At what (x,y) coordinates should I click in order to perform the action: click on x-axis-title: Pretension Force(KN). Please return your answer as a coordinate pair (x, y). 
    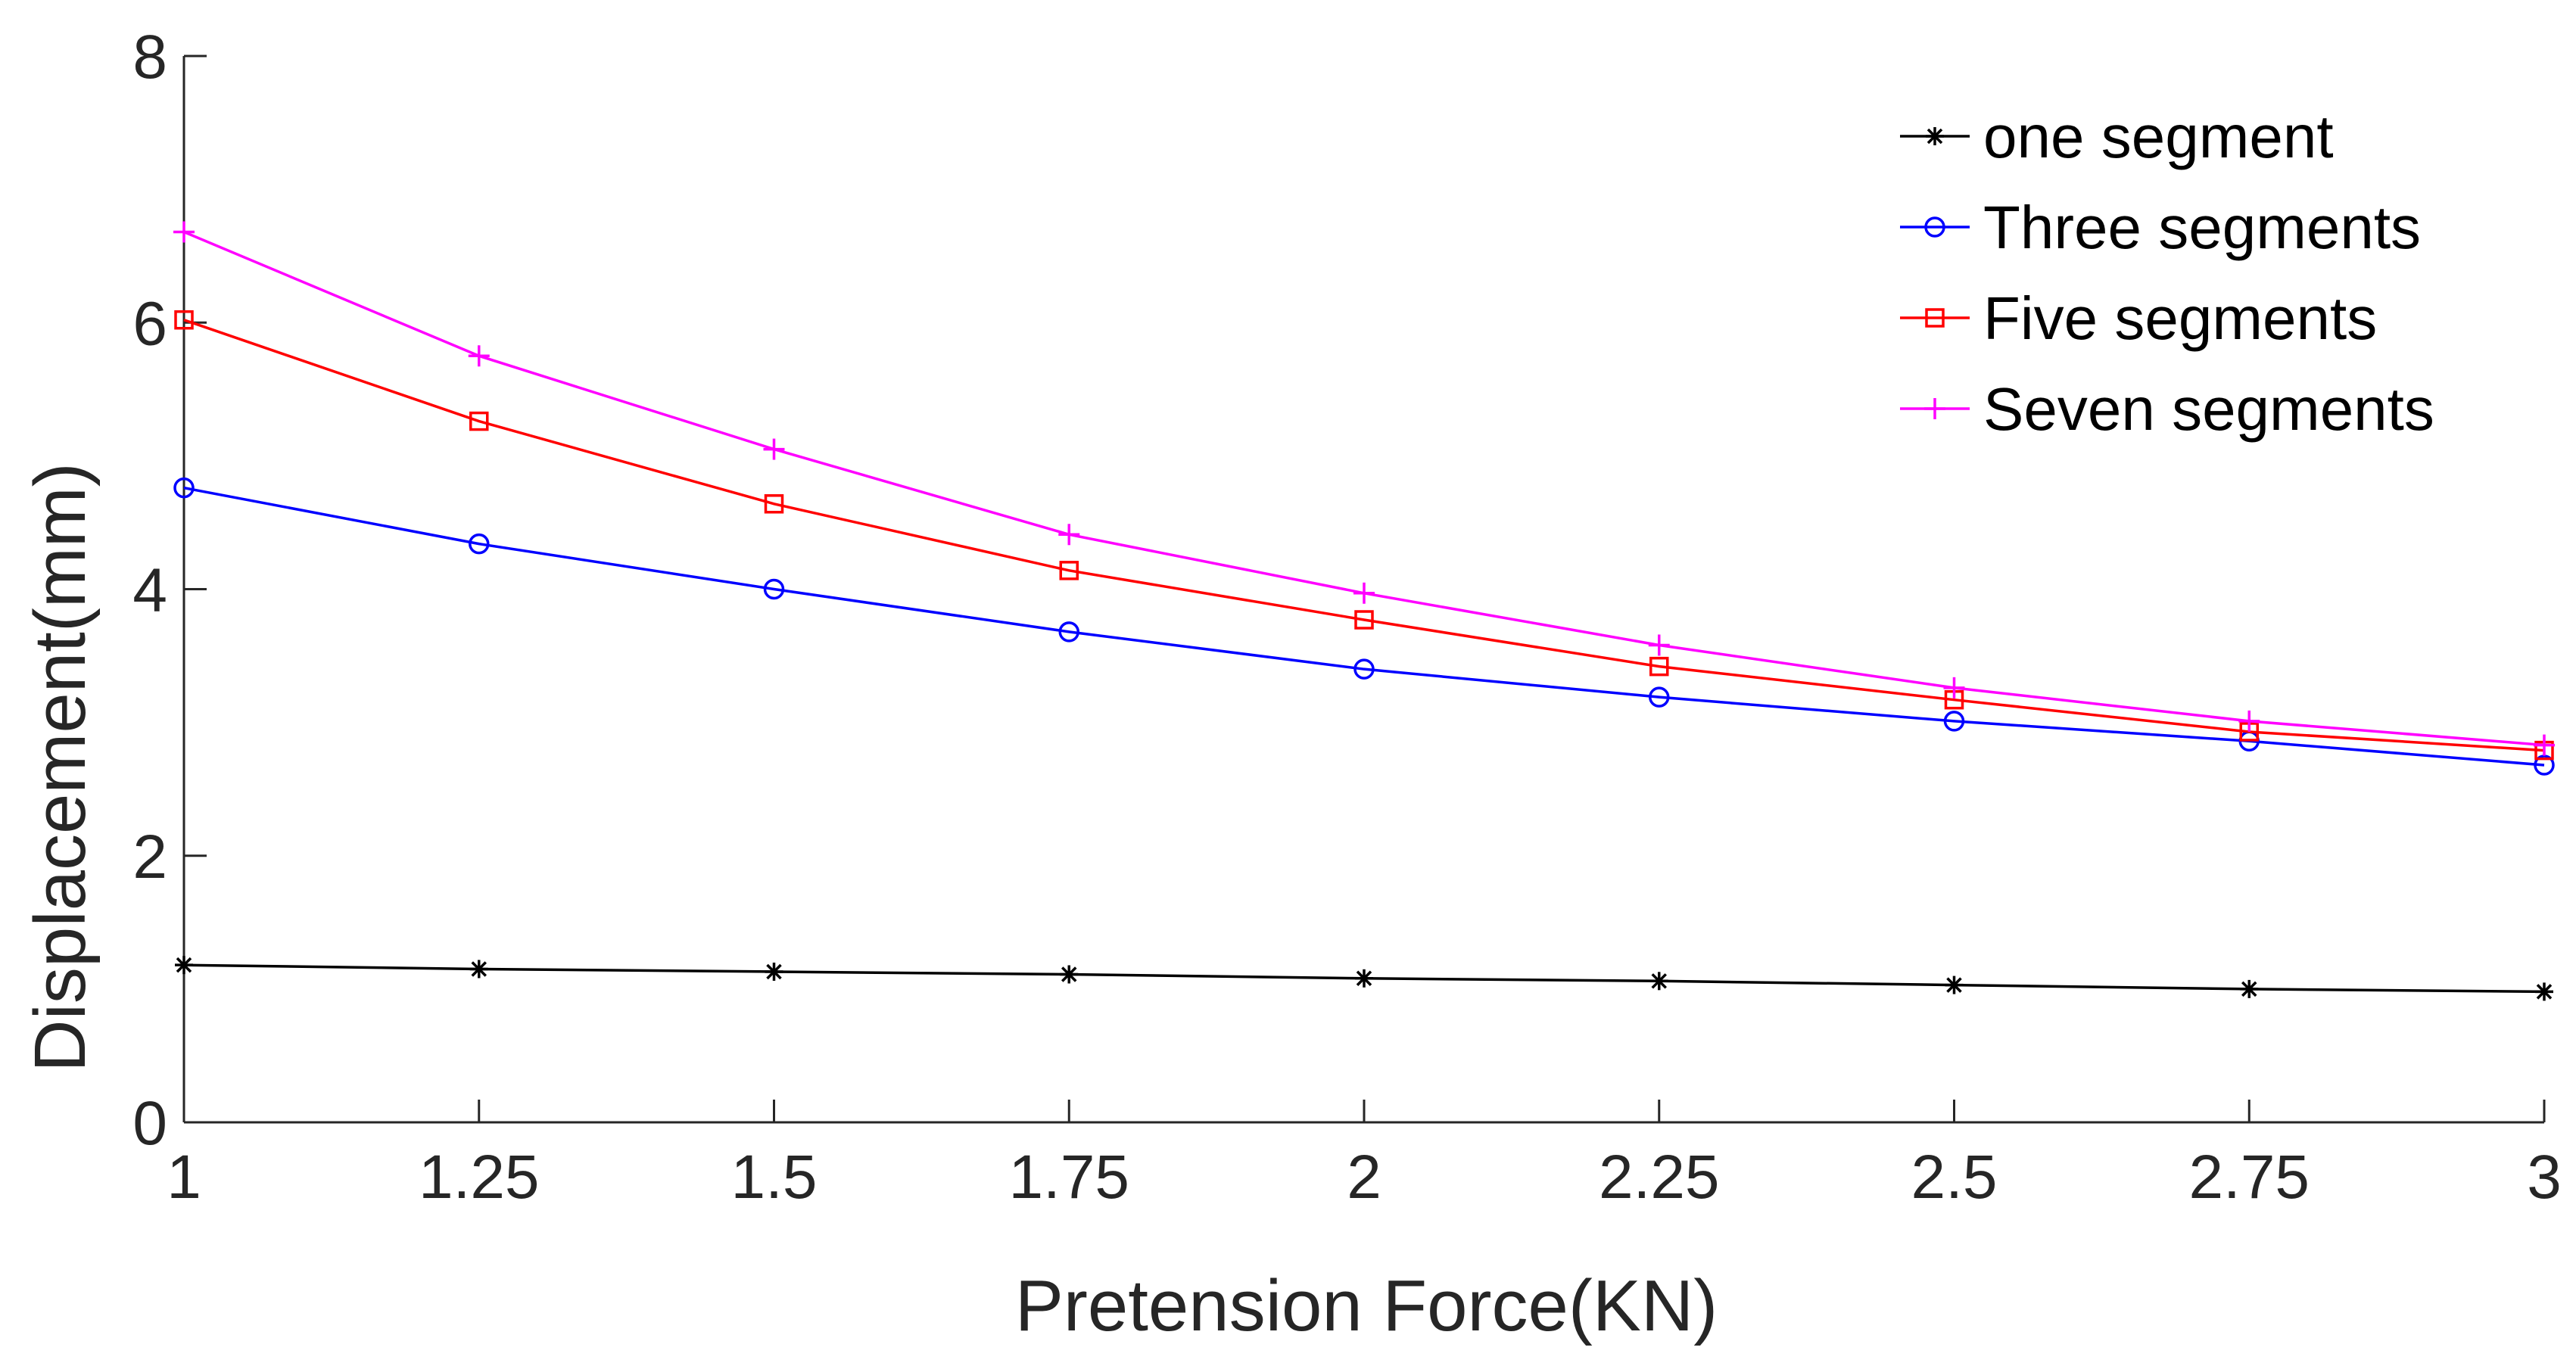
    Looking at the image, I should click on (1366, 1305).